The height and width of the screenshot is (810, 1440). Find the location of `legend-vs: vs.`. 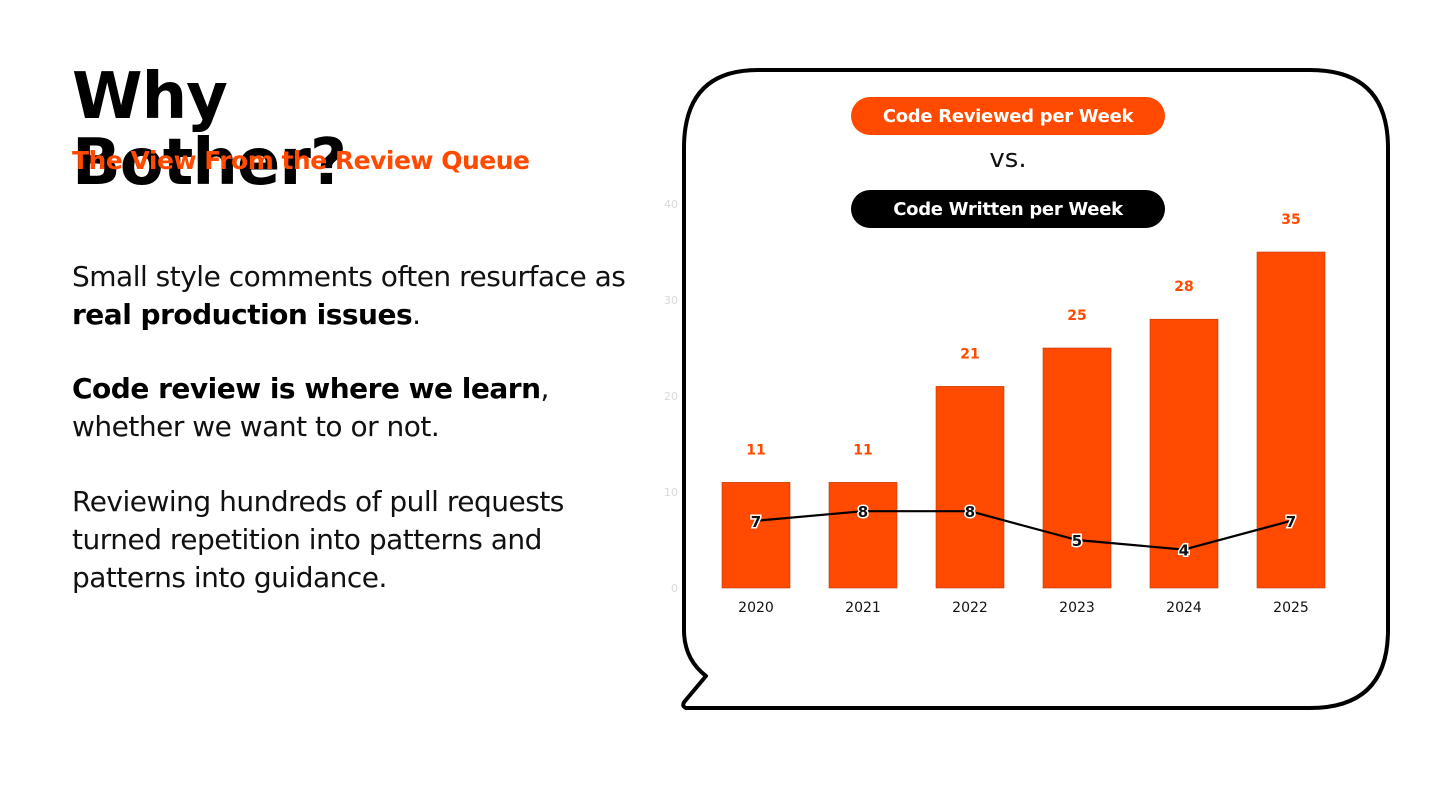

legend-vs: vs. is located at coordinates (1008, 159).